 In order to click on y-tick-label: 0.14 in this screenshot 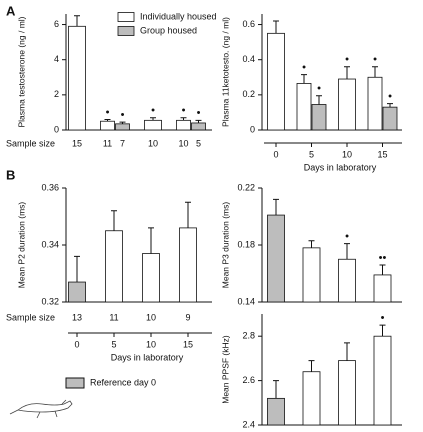, I will do `click(246, 301)`.